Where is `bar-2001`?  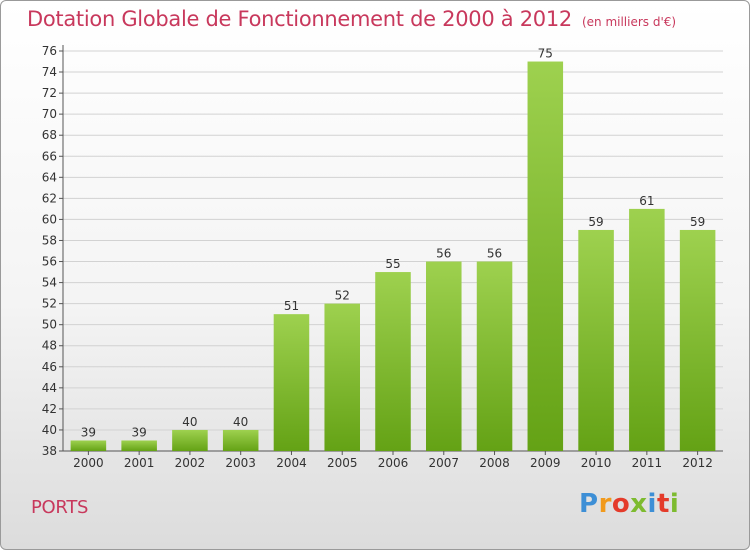 bar-2001 is located at coordinates (139, 445).